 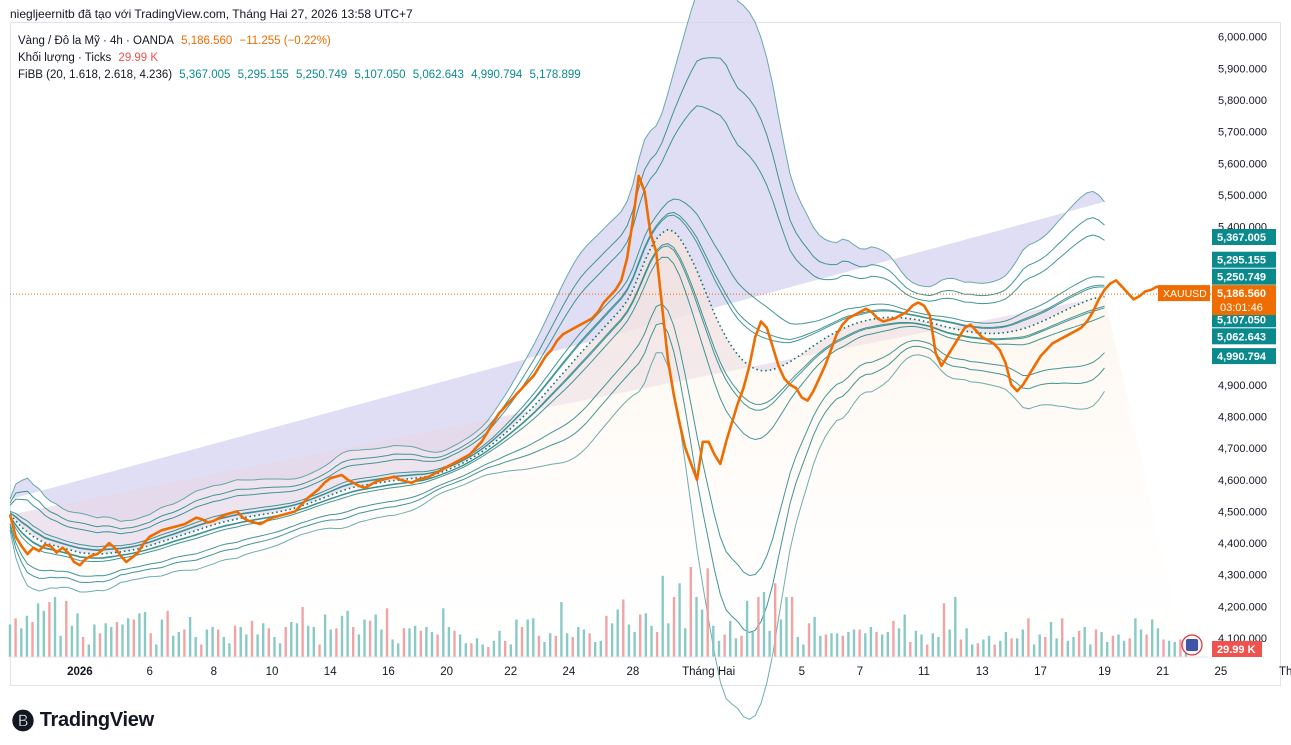 What do you see at coordinates (1242, 607) in the screenshot?
I see `y-tick-label: 4,200.000` at bounding box center [1242, 607].